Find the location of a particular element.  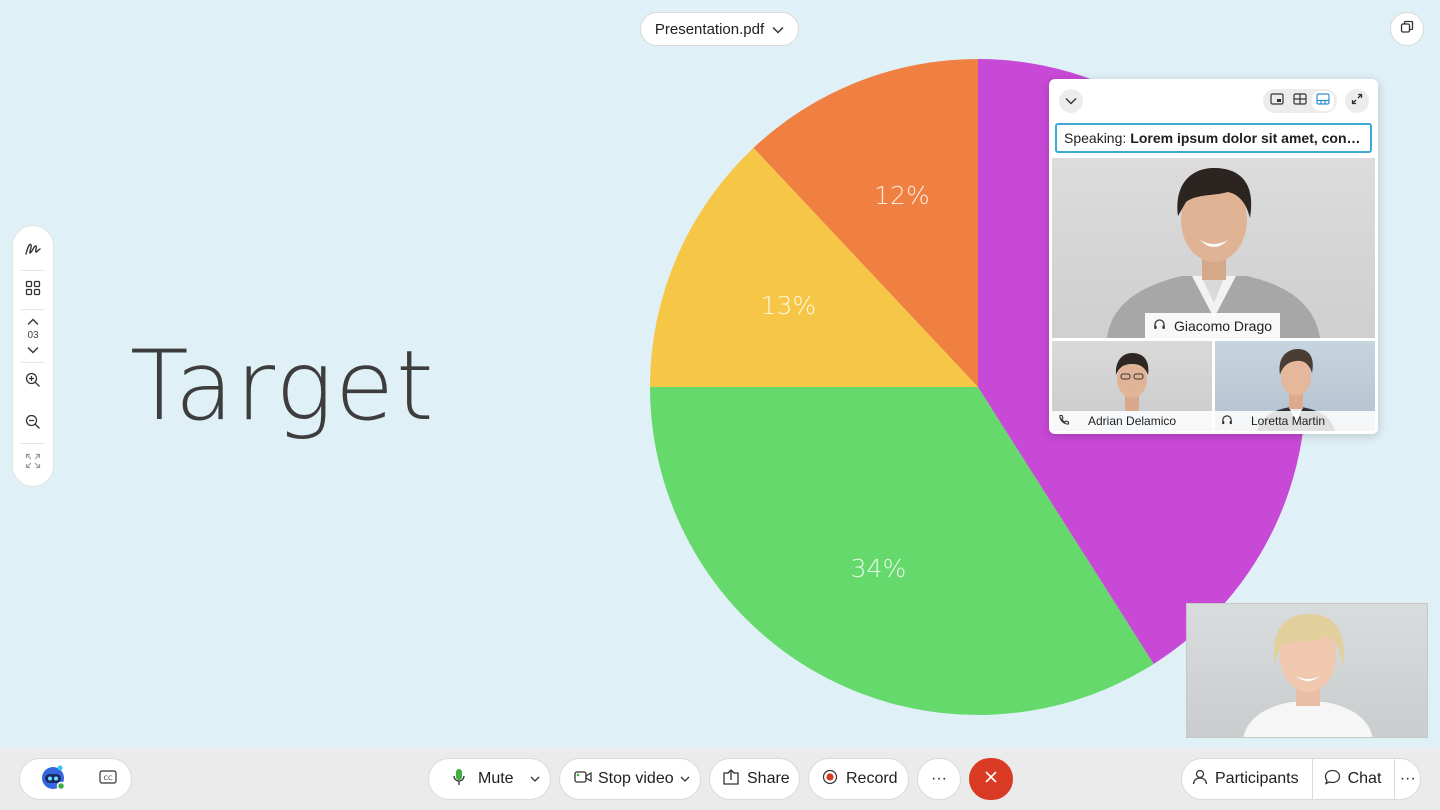

video-camera-icon is located at coordinates (583, 779).